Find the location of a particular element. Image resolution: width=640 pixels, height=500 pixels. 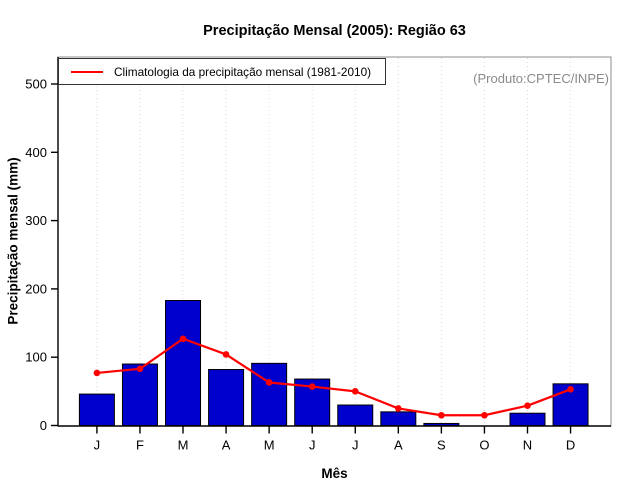

y-tick-label: 100 is located at coordinates (36, 357).